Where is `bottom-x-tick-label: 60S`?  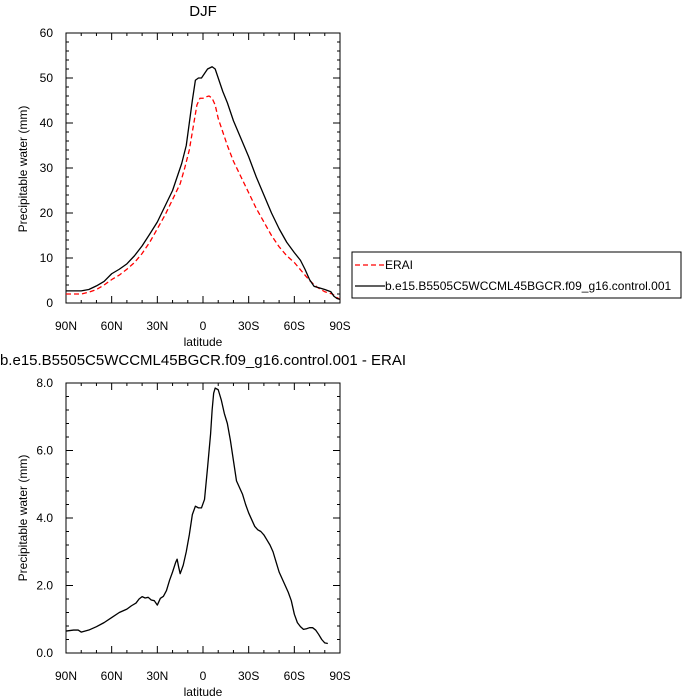
bottom-x-tick-label: 60S is located at coordinates (294, 676).